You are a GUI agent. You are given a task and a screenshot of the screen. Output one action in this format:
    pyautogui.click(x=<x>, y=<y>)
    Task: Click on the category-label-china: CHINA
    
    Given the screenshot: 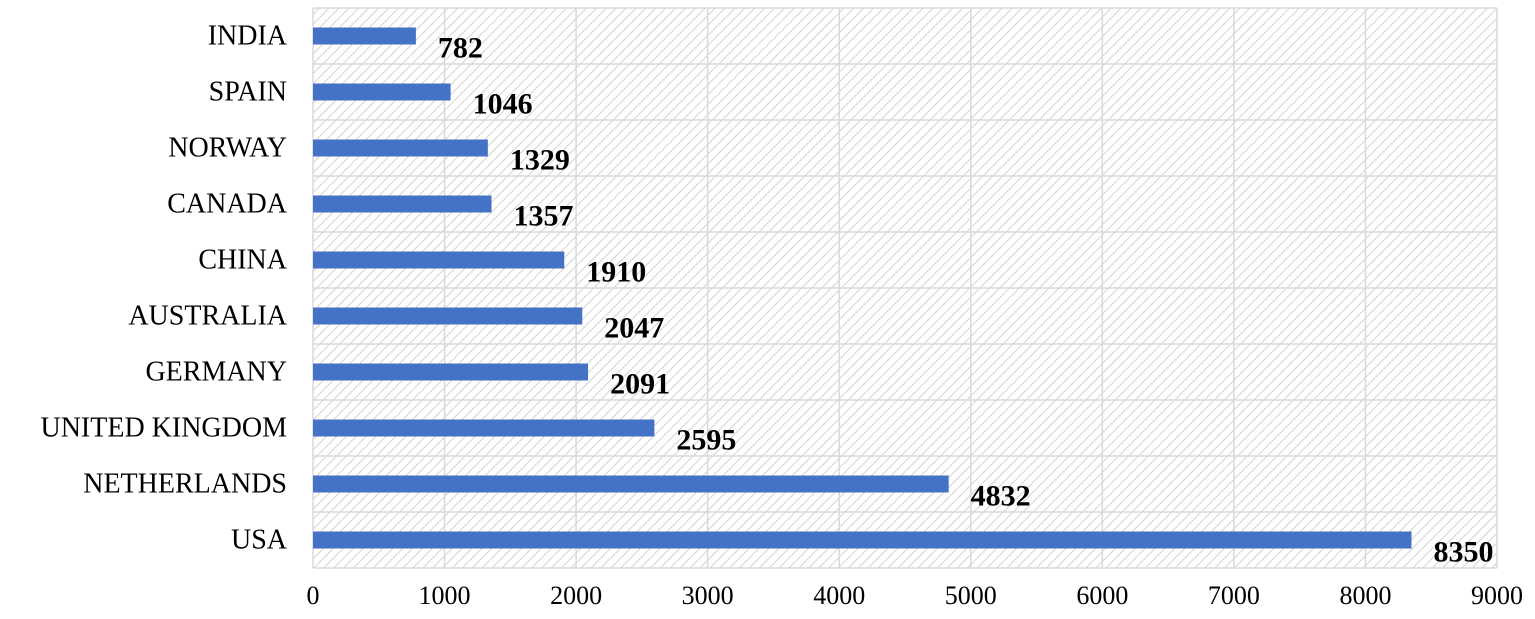 What is the action you would take?
    pyautogui.click(x=242, y=260)
    